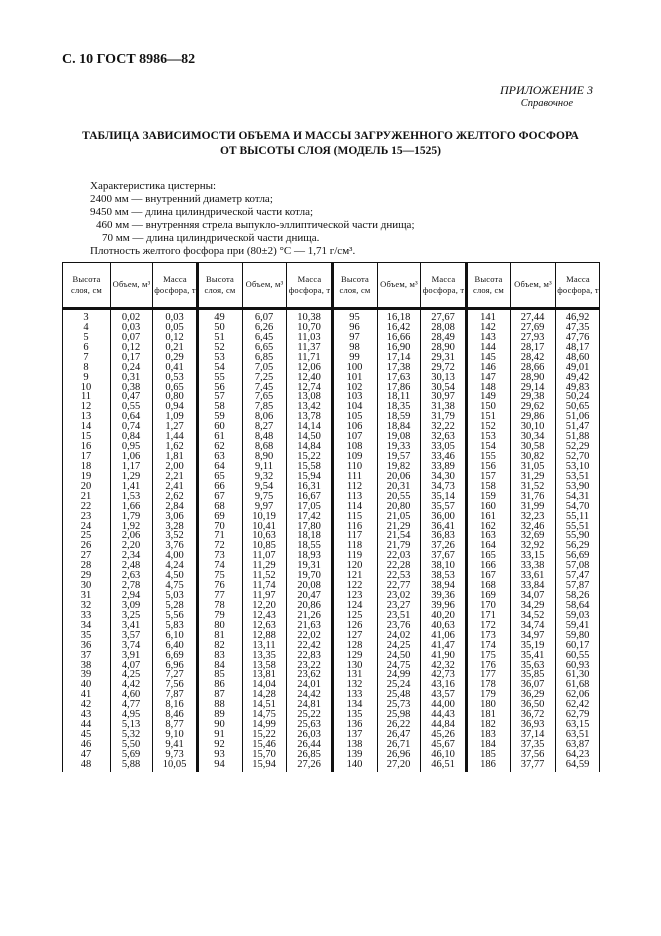 This screenshot has width=661, height=936. Describe the element at coordinates (219, 337) in the screenshot. I see `cell-height: 51` at that location.